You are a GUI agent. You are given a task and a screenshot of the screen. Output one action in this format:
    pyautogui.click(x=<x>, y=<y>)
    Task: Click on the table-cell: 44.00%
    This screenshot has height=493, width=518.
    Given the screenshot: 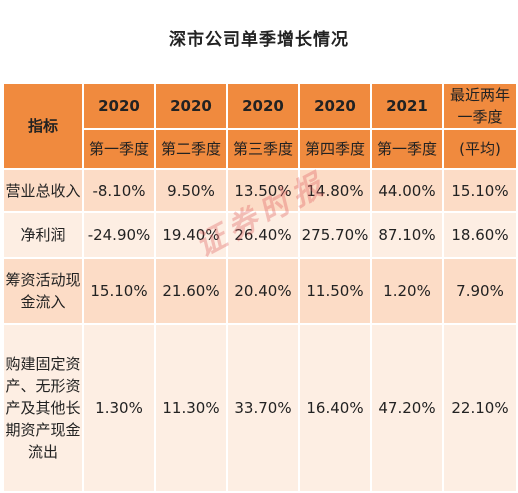 What is the action you would take?
    pyautogui.click(x=407, y=190)
    